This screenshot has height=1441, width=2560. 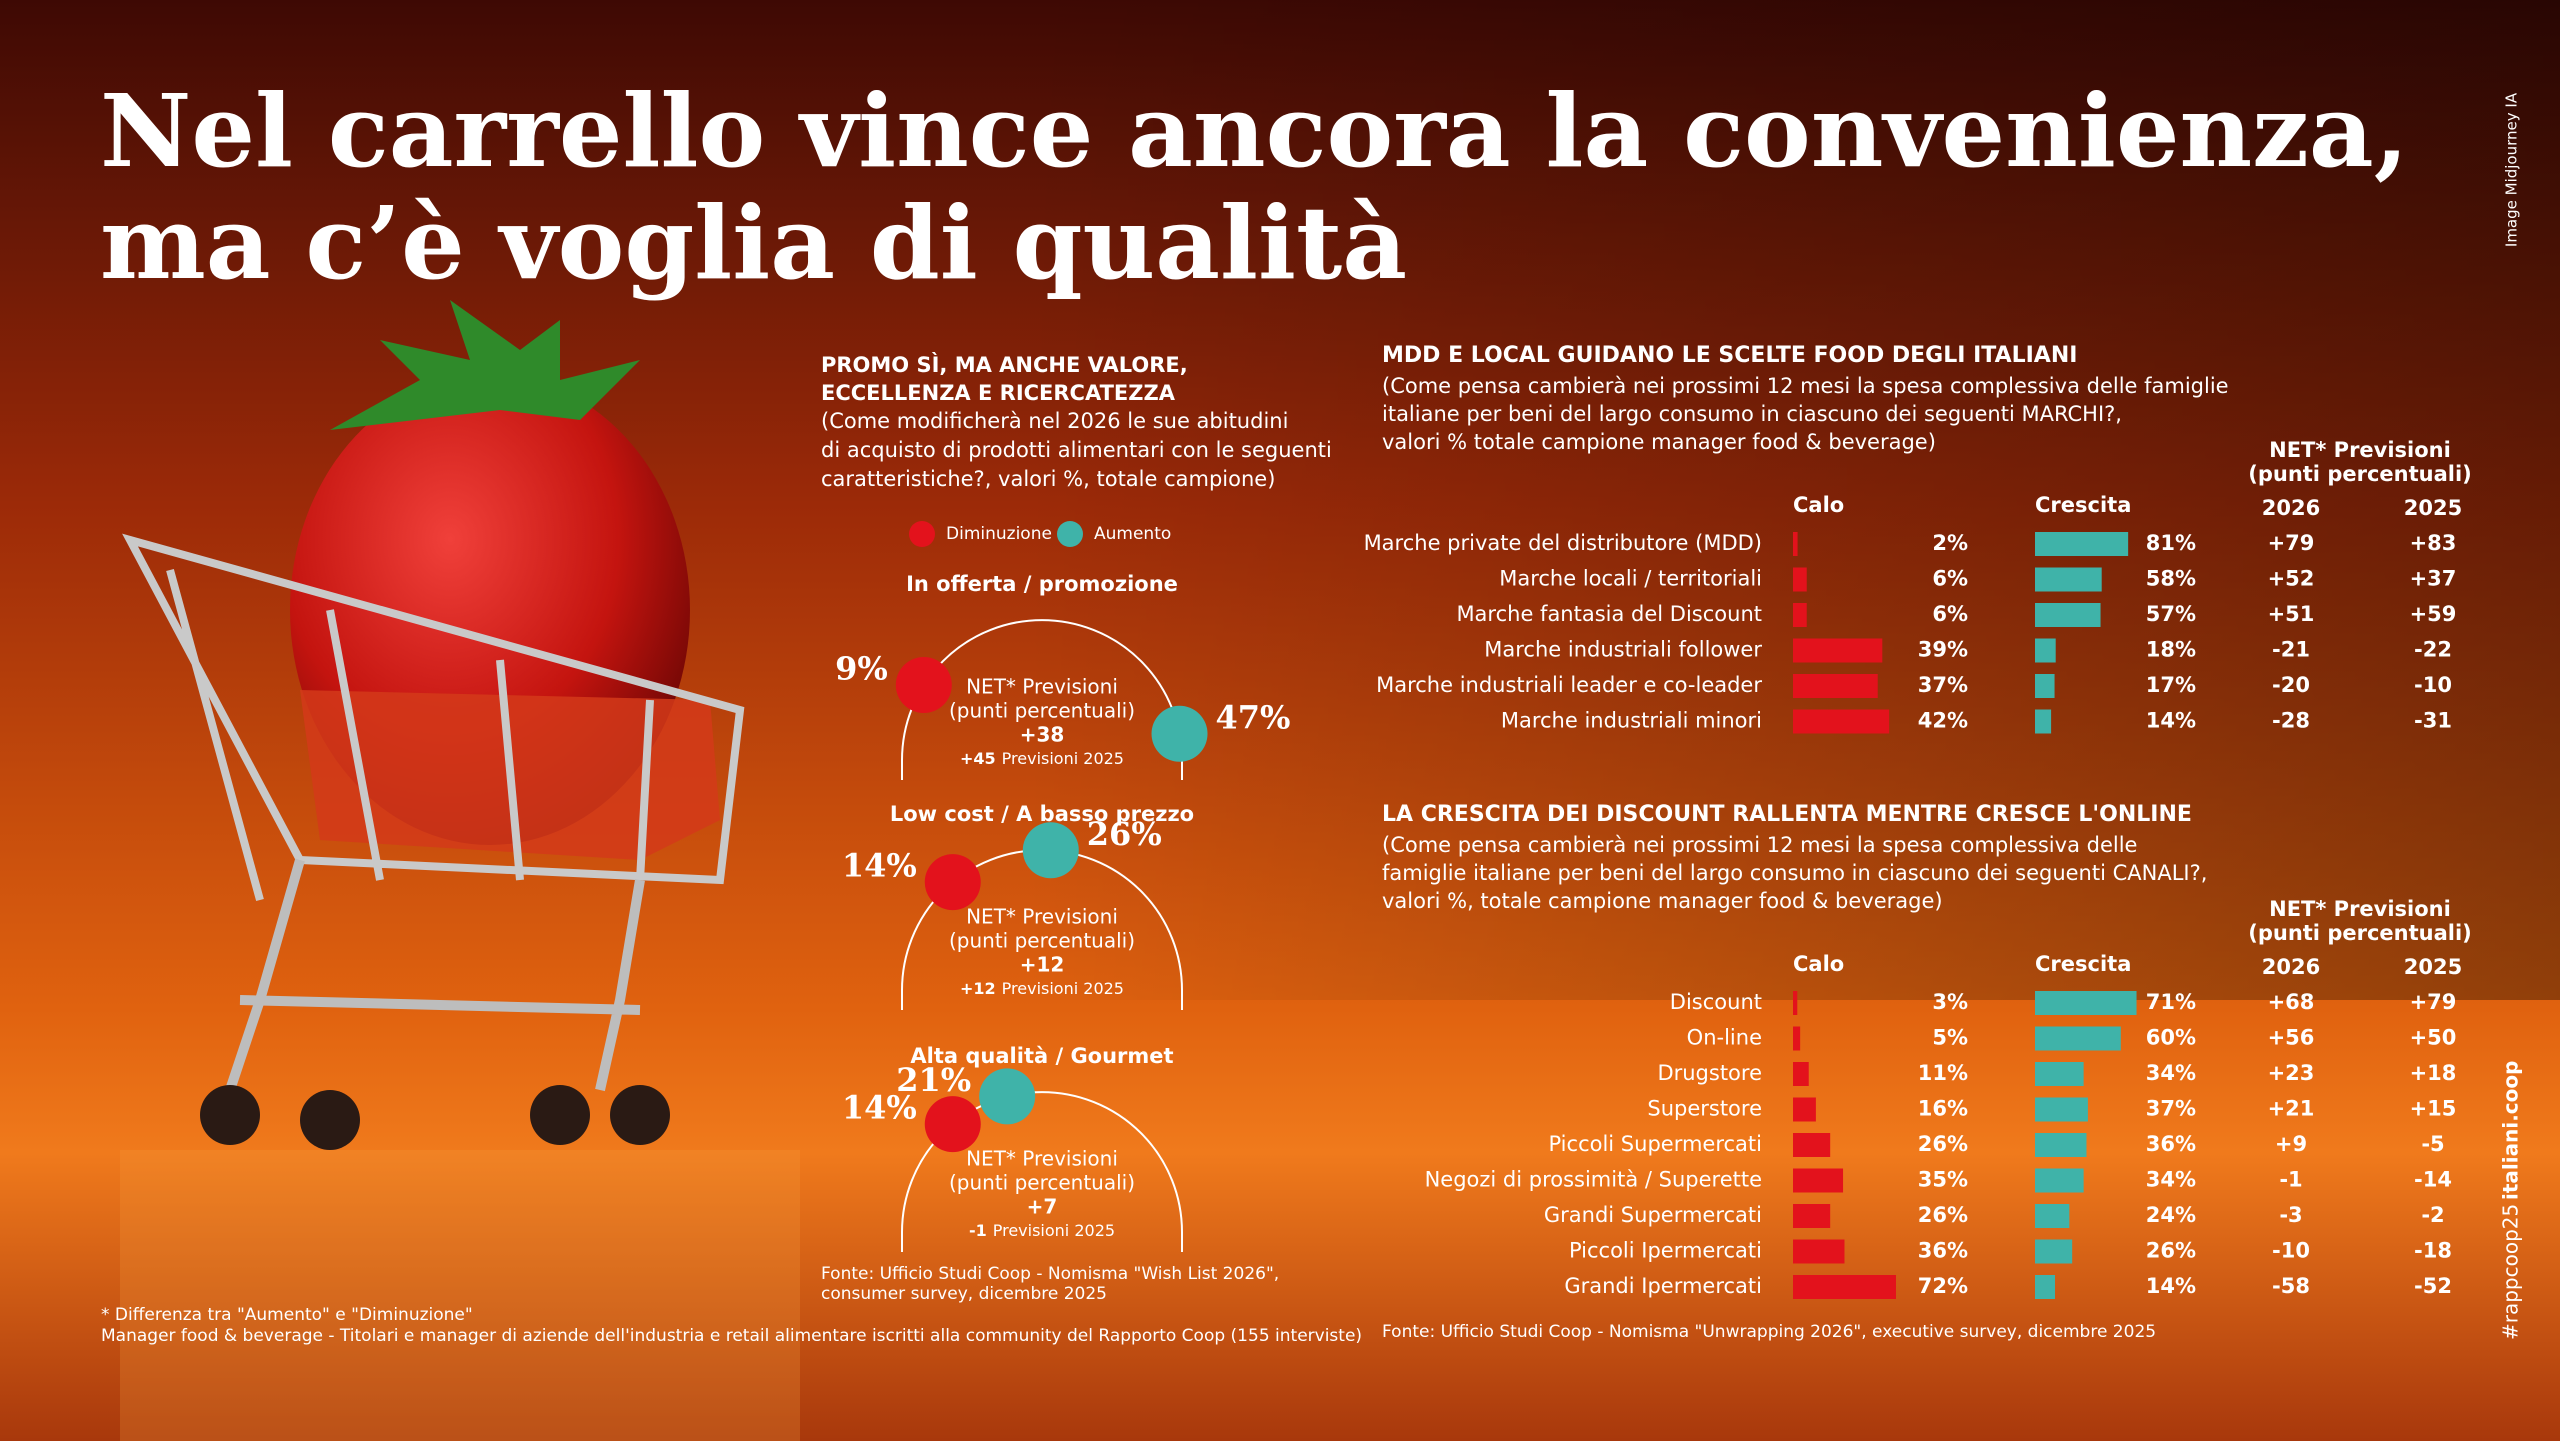 What do you see at coordinates (1943, 1180) in the screenshot?
I see `calo-value: 35%` at bounding box center [1943, 1180].